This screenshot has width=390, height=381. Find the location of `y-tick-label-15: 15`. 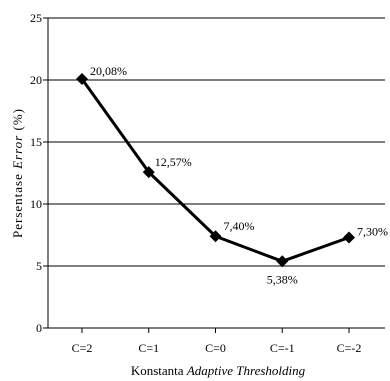

y-tick-label-15: 15 is located at coordinates (36, 142).